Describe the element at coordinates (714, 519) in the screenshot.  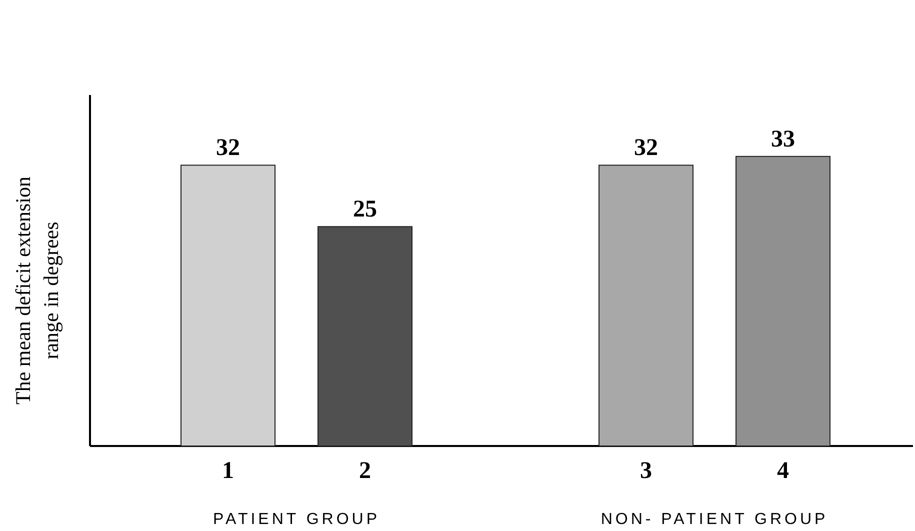
I see `text: NON- PATIENT GROUP` at that location.